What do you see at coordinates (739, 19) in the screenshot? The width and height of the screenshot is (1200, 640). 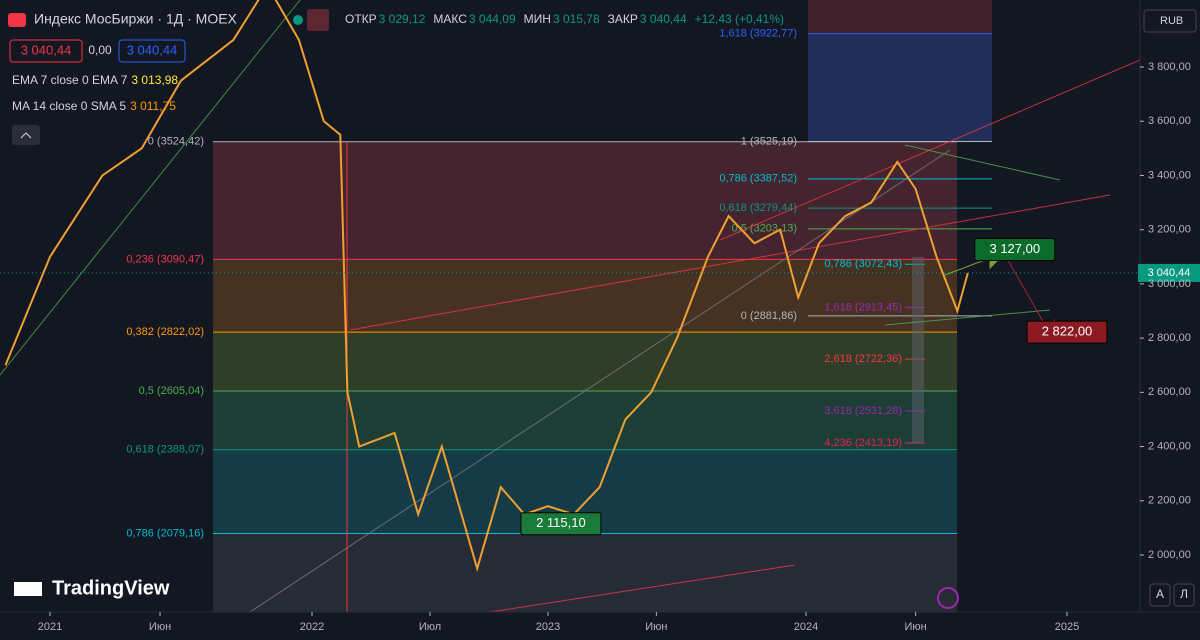 I see `change: +12,43 (+0,41%)` at bounding box center [739, 19].